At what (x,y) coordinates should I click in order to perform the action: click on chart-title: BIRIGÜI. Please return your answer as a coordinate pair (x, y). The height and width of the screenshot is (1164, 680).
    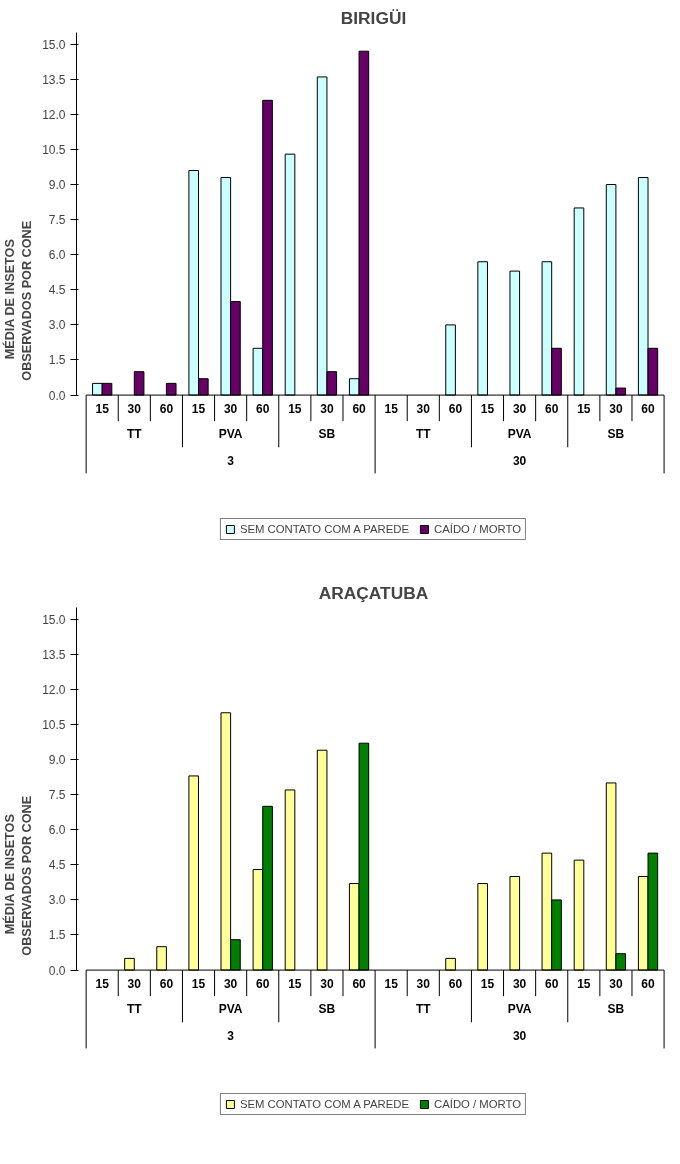
    Looking at the image, I should click on (373, 17).